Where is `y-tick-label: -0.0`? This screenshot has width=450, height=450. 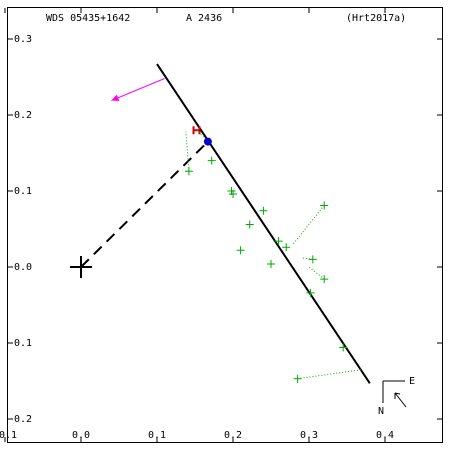
y-tick-label: -0.0 is located at coordinates (20, 267).